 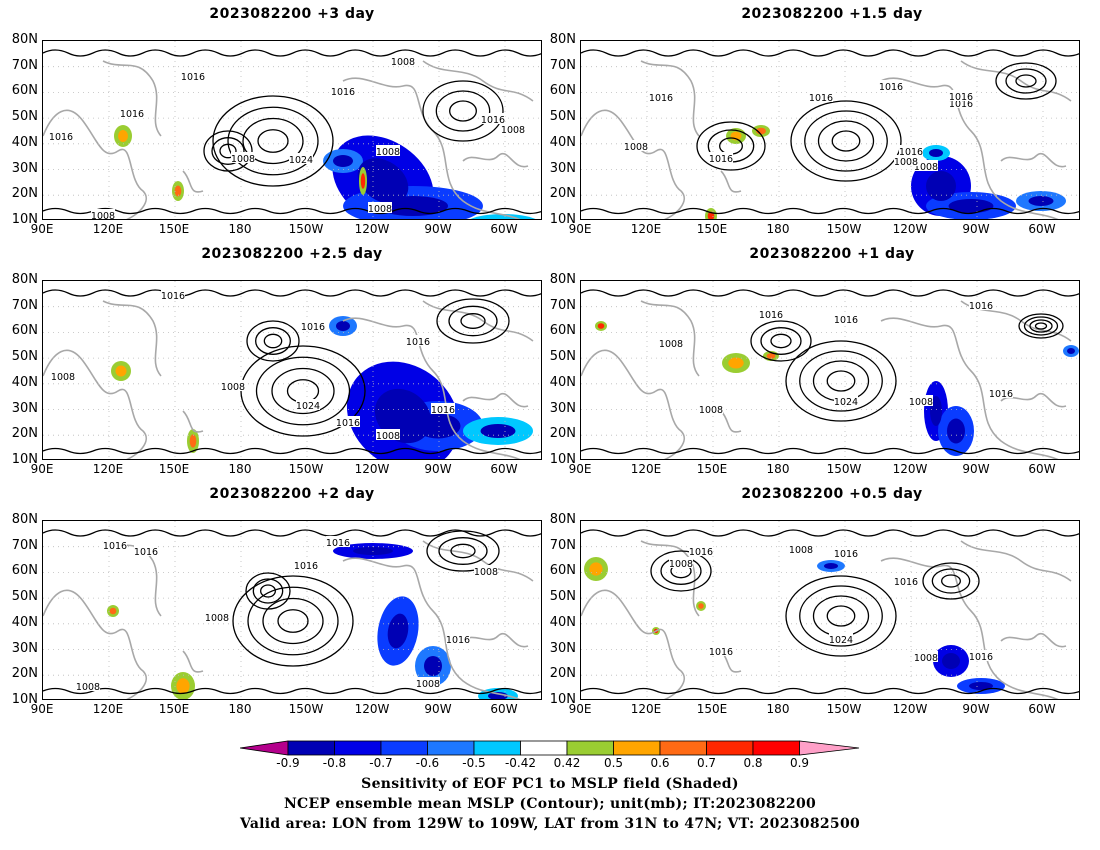 I want to click on lon-label: 150W, so click(x=844, y=229).